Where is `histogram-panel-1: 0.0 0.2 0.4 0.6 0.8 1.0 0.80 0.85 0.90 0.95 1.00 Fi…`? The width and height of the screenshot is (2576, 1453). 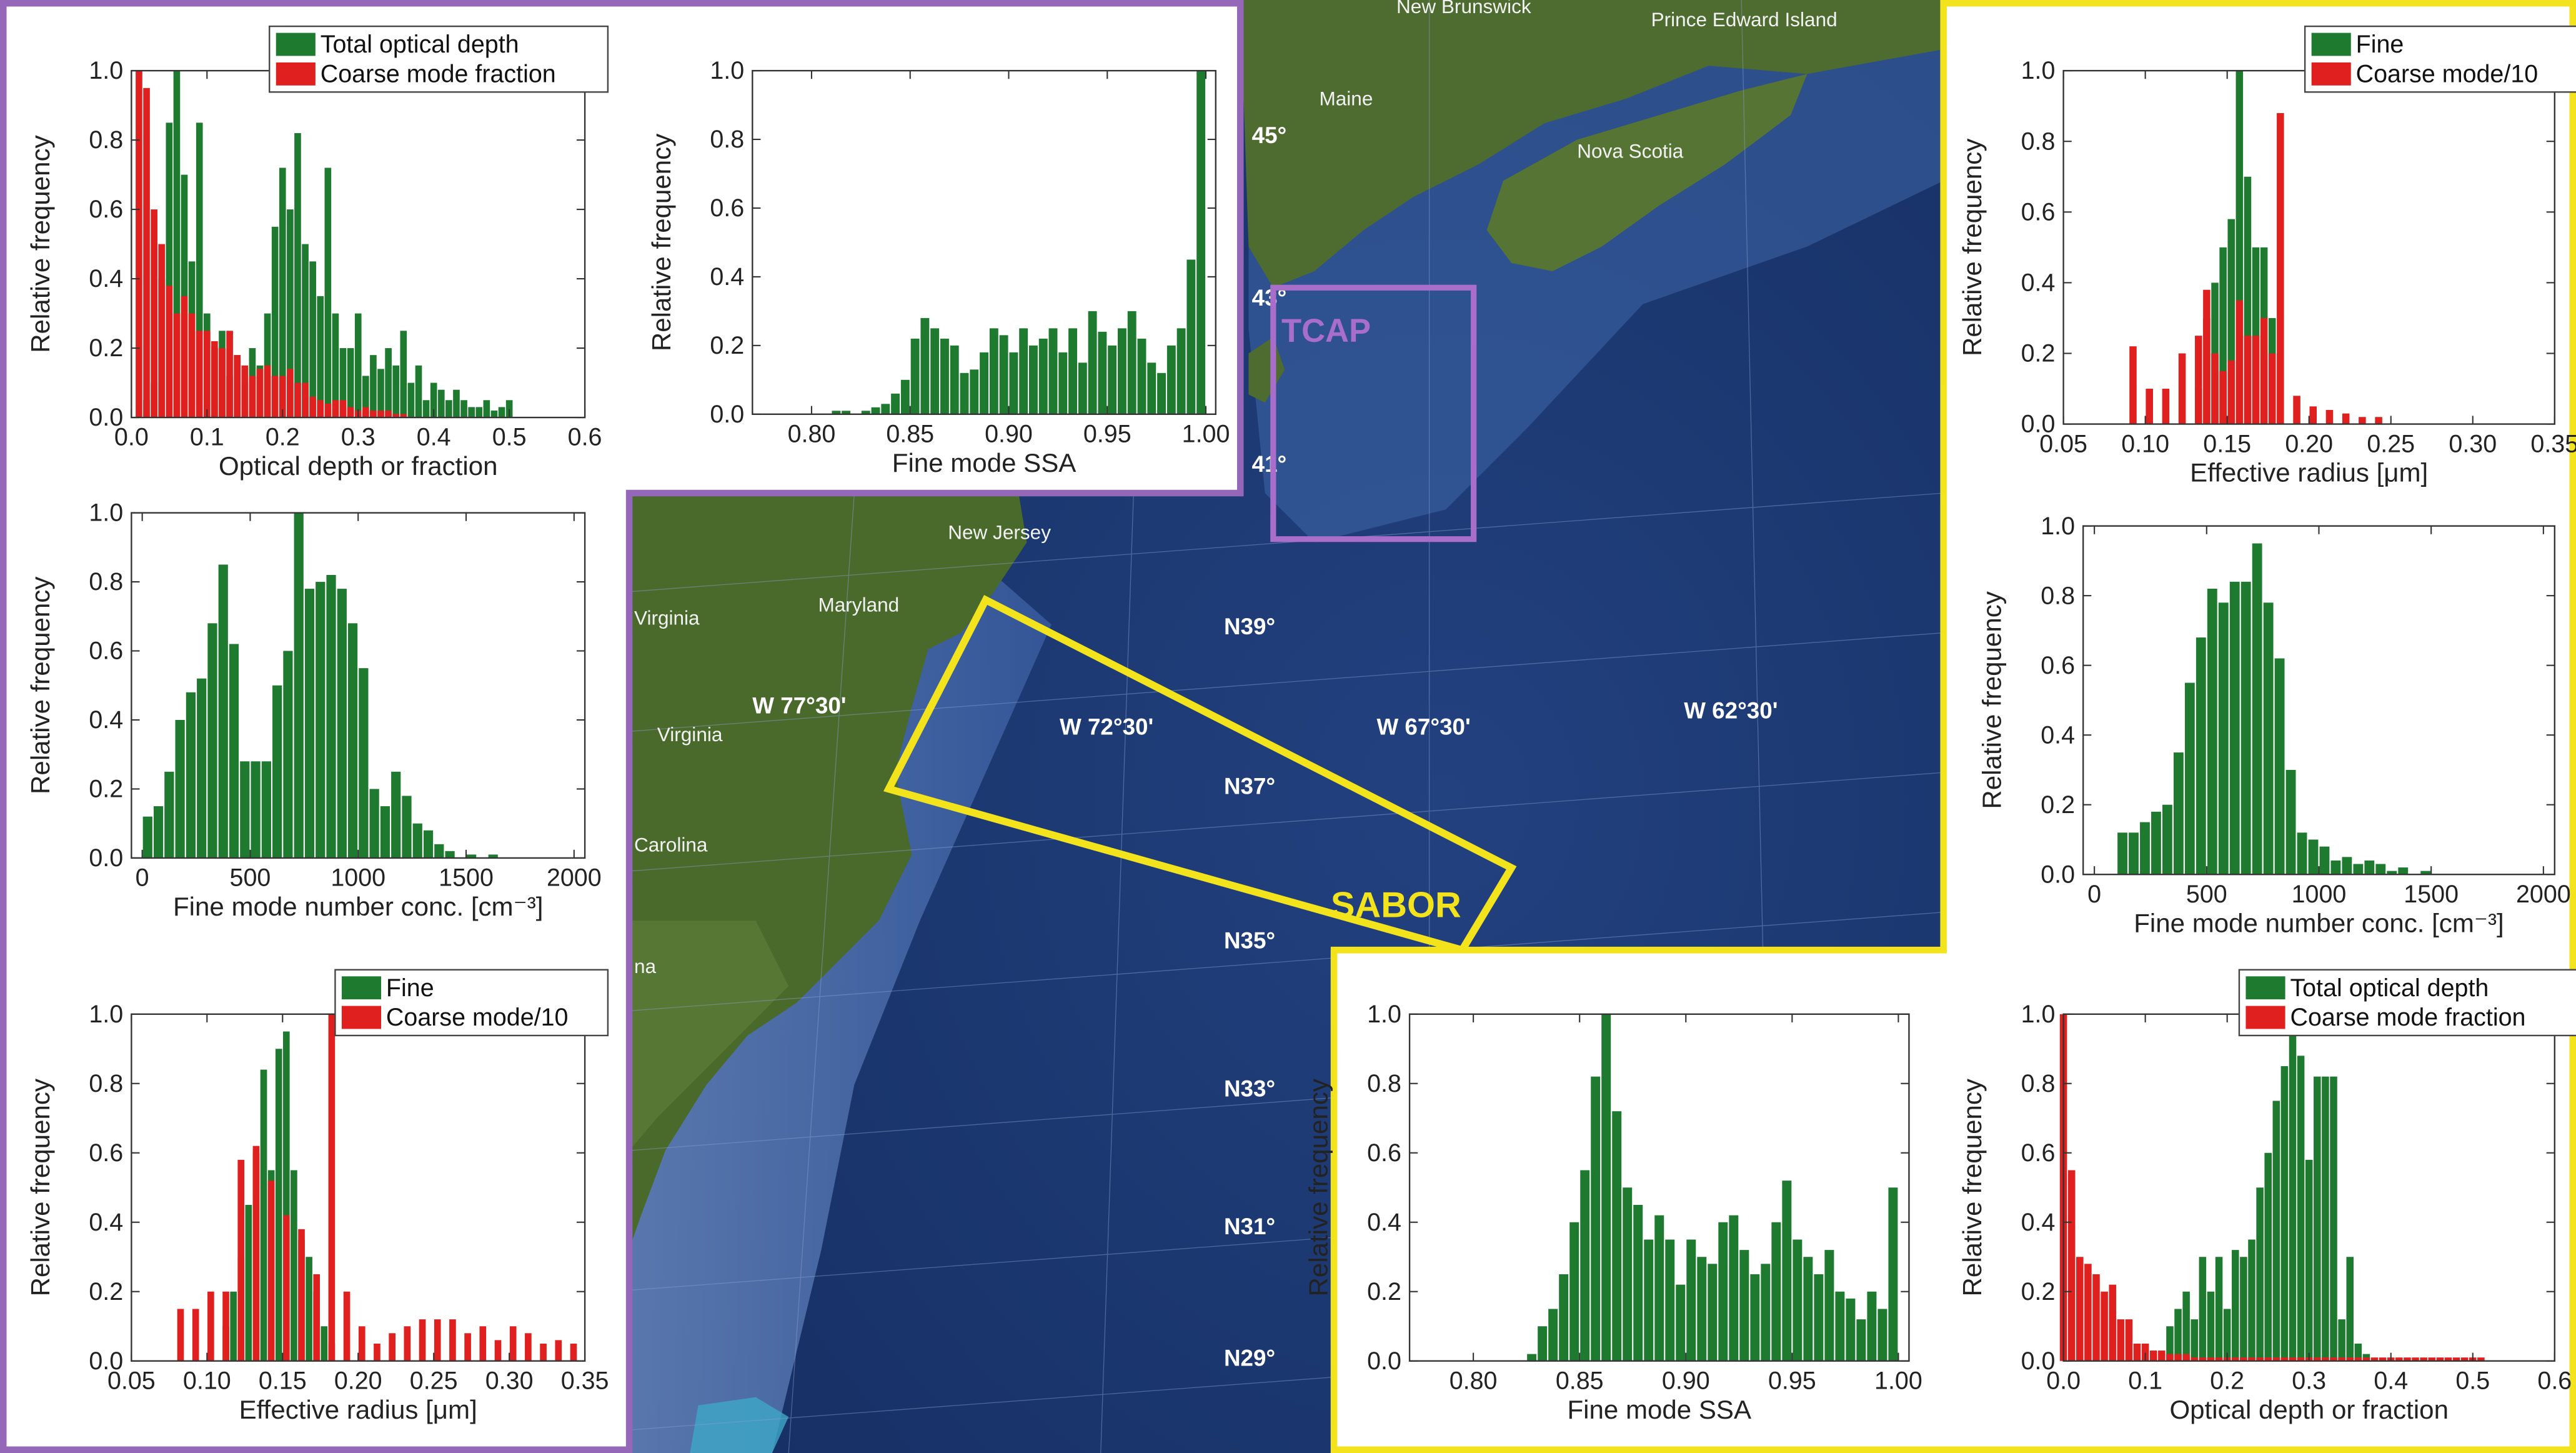
histogram-panel-1: 0.0 0.2 0.4 0.6 0.8 1.0 0.80 0.85 0.90 0.95 1.00 Fi… is located at coordinates (939, 267).